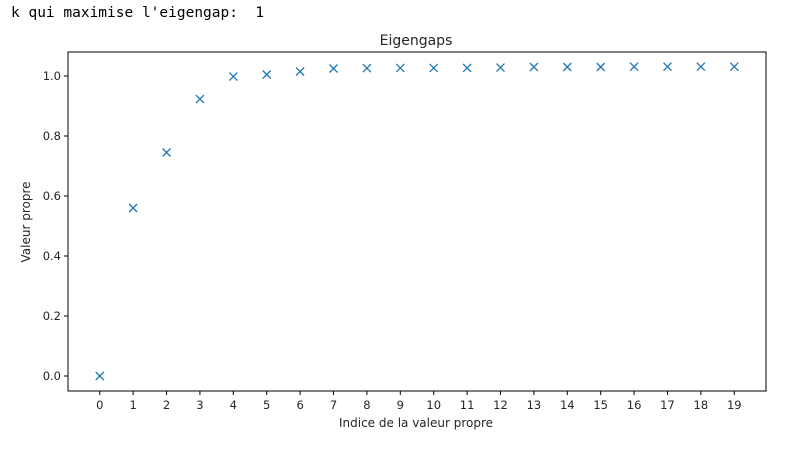 This screenshot has height=466, width=797. What do you see at coordinates (132, 405) in the screenshot?
I see `x-tick-label: 1` at bounding box center [132, 405].